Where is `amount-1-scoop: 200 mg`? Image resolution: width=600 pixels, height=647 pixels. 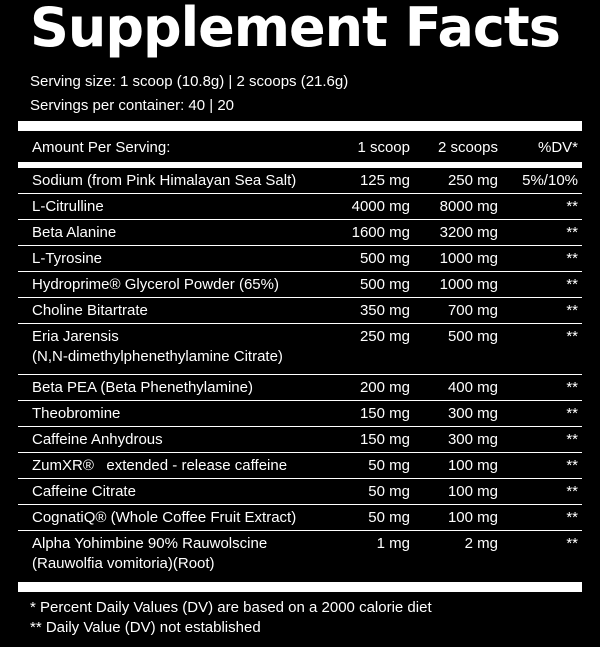 amount-1-scoop: 200 mg is located at coordinates (384, 387).